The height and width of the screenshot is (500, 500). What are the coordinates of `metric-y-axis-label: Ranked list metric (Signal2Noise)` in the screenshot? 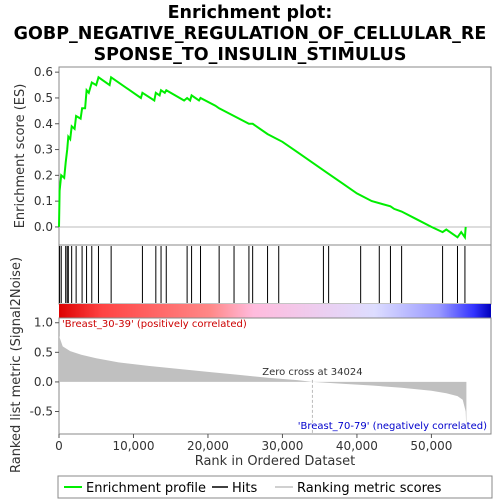 It's located at (16, 365).